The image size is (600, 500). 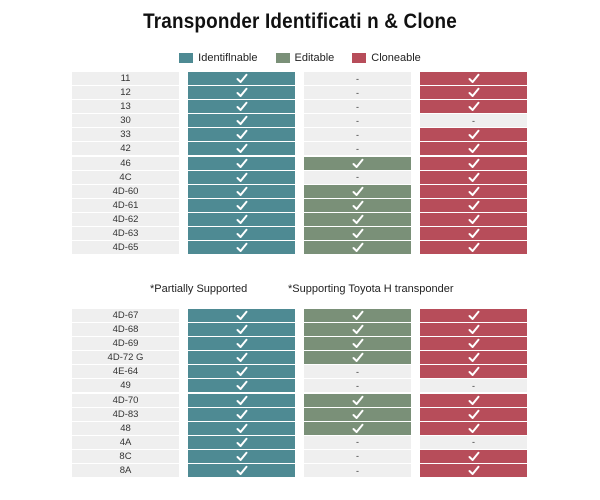 I want to click on table-row: 8C -, so click(x=299, y=456).